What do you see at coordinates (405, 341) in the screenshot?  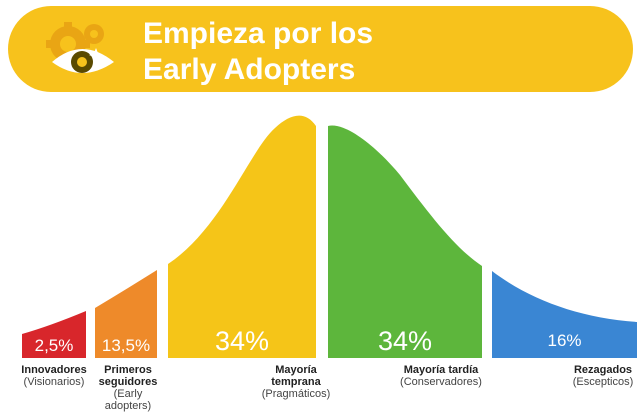 I see `percent-tardia: 34%` at bounding box center [405, 341].